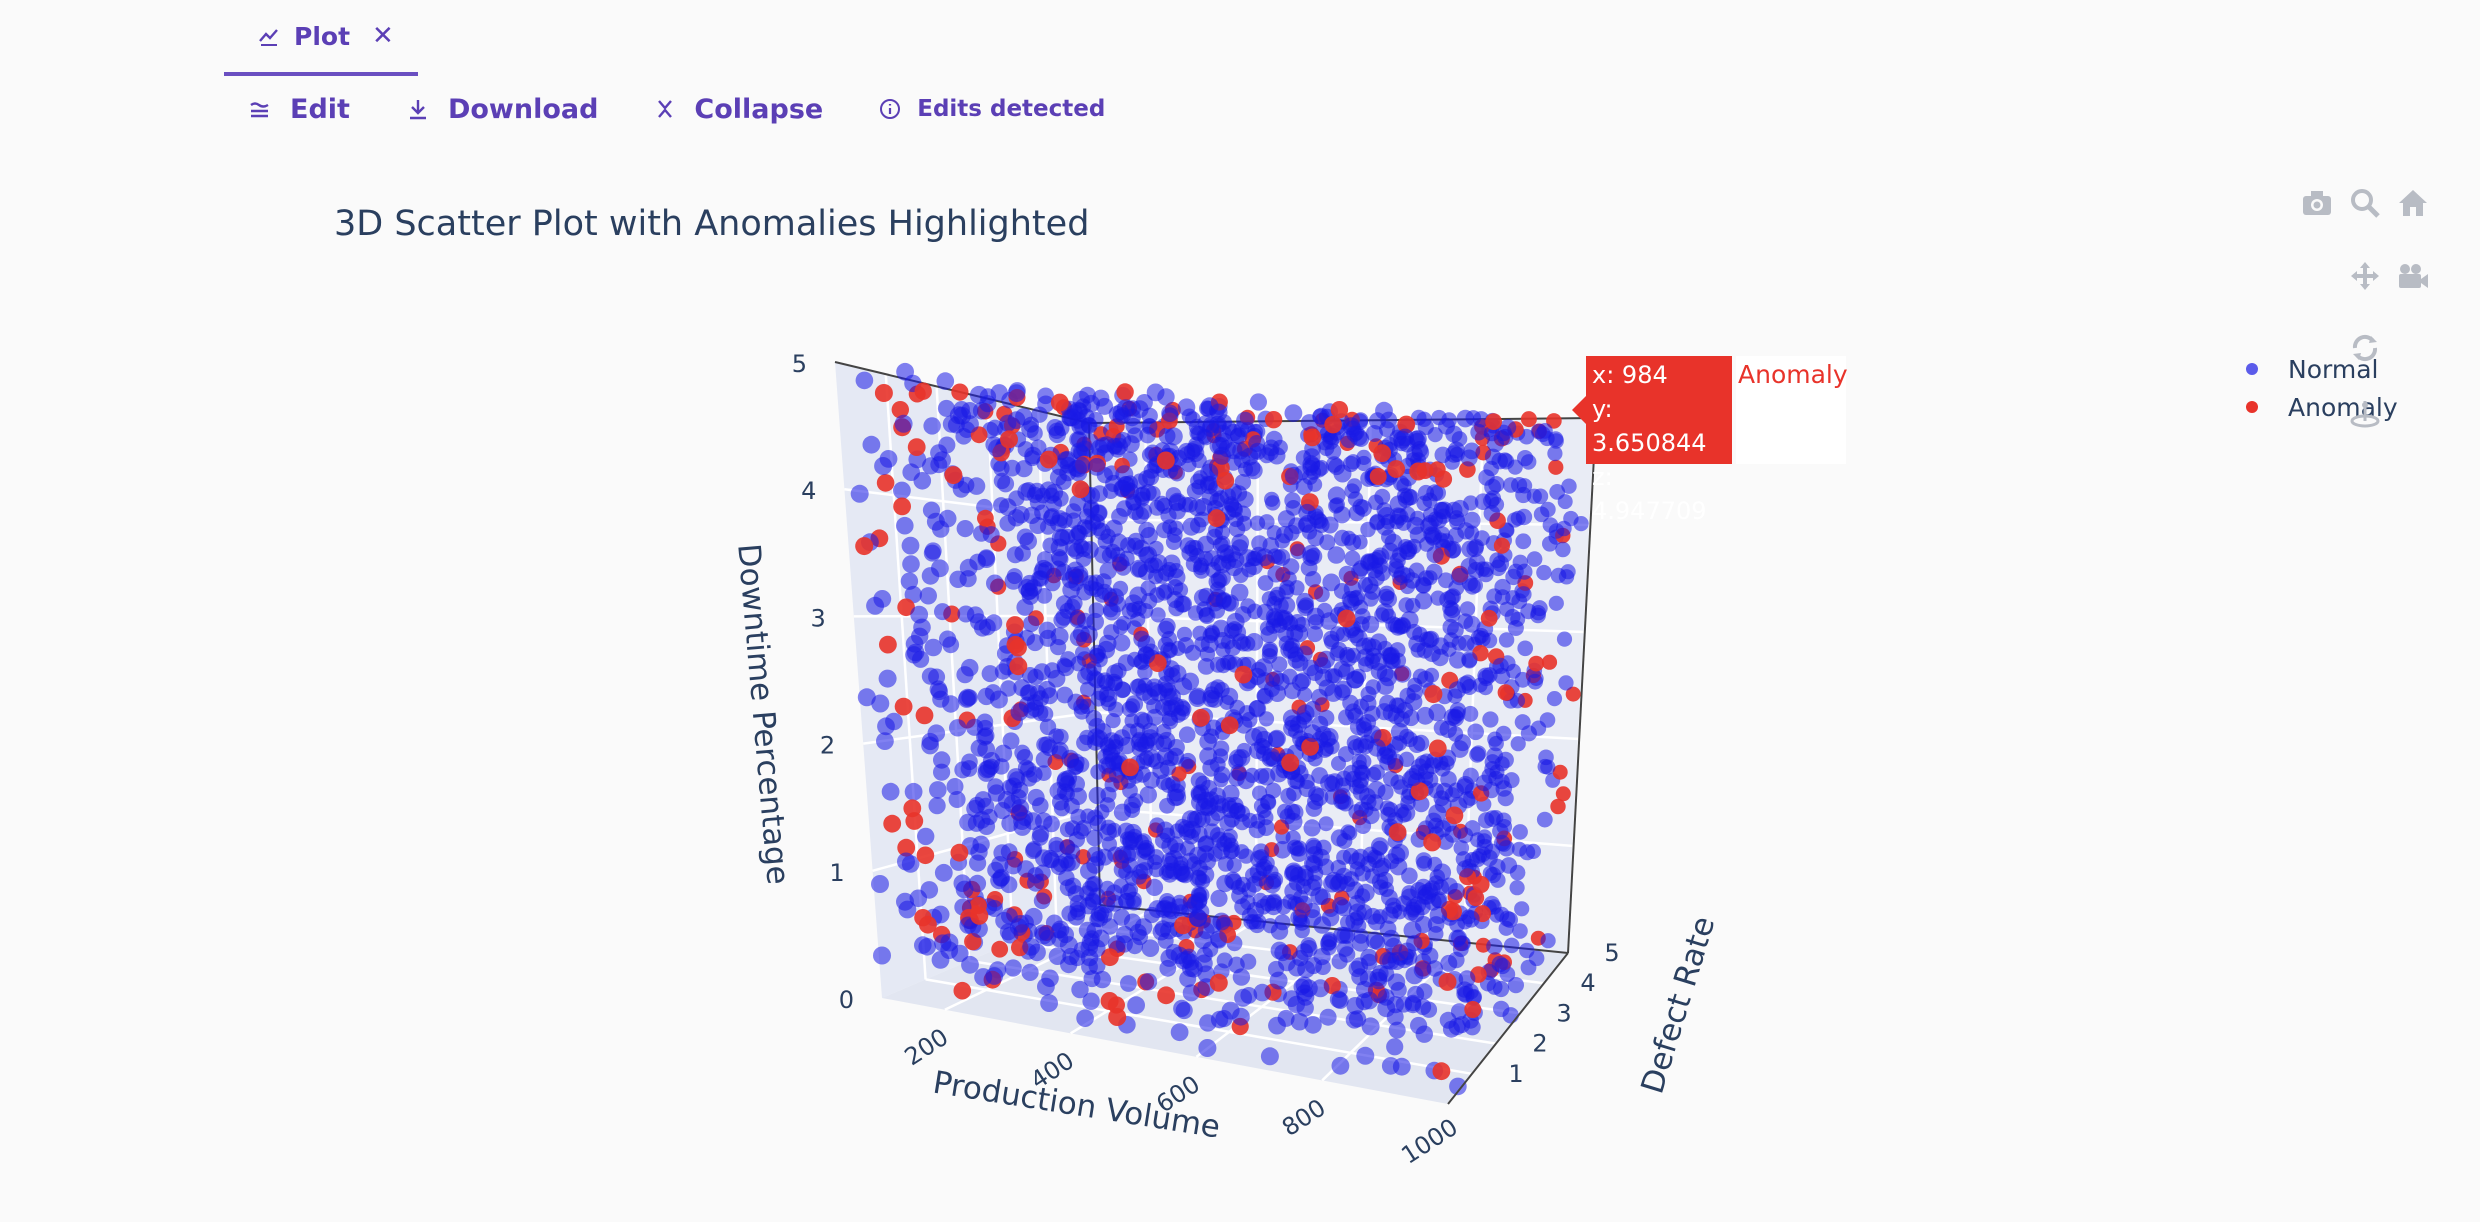 Image resolution: width=2480 pixels, height=1222 pixels. I want to click on chart-icon, so click(268, 37).